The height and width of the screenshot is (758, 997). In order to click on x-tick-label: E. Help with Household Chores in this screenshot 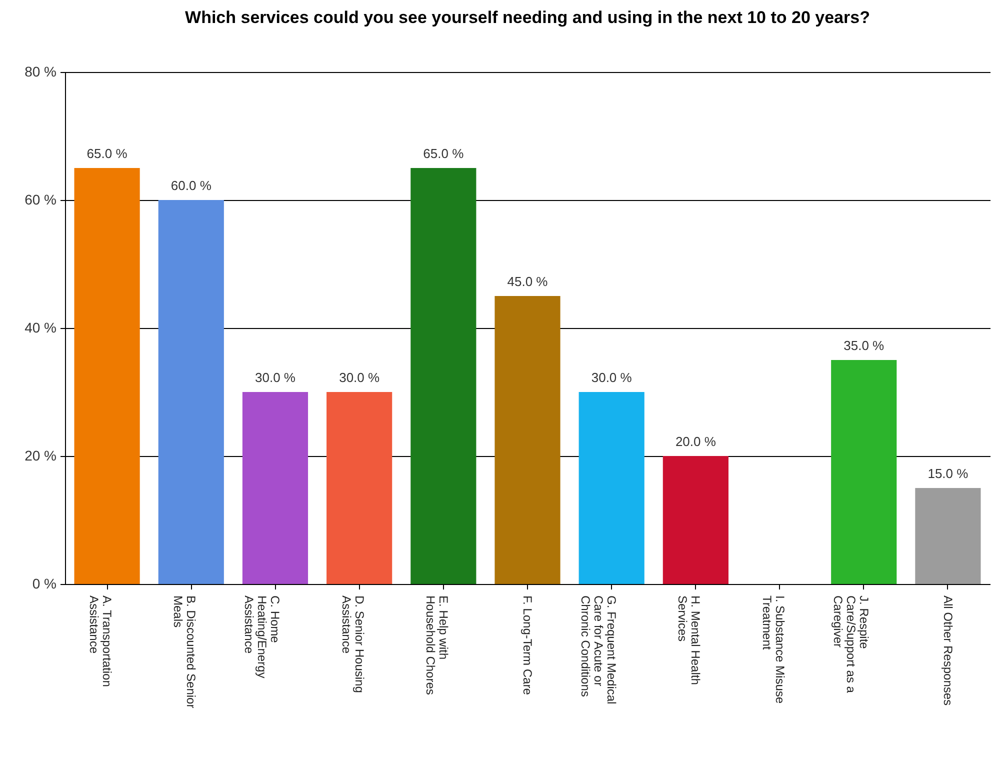, I will do `click(436, 645)`.